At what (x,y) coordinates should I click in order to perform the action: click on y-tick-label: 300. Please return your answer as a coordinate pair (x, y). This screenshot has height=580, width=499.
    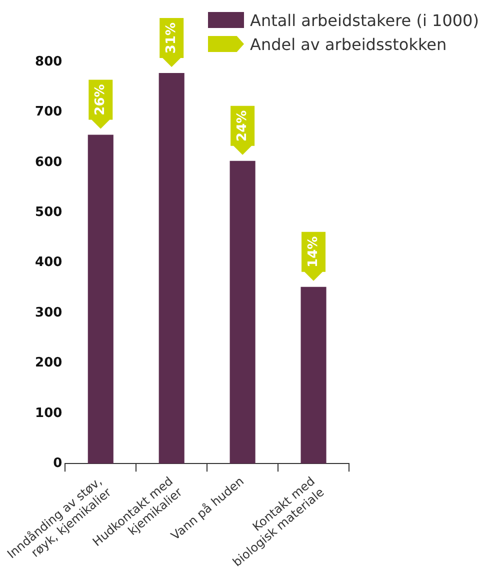
    Looking at the image, I should click on (48, 312).